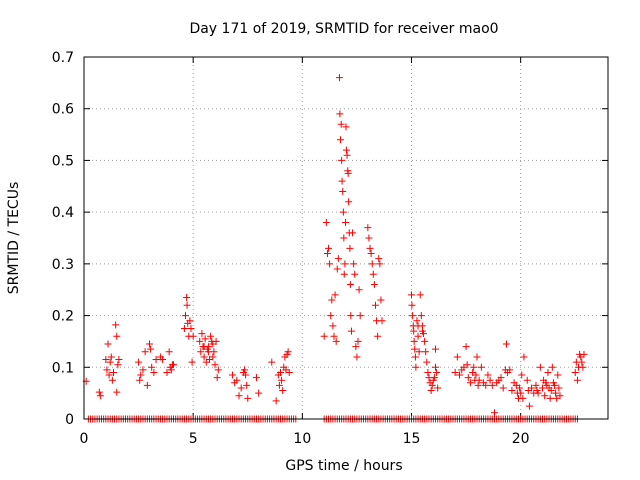  What do you see at coordinates (63, 110) in the screenshot?
I see `y-tick-label: 0.6` at bounding box center [63, 110].